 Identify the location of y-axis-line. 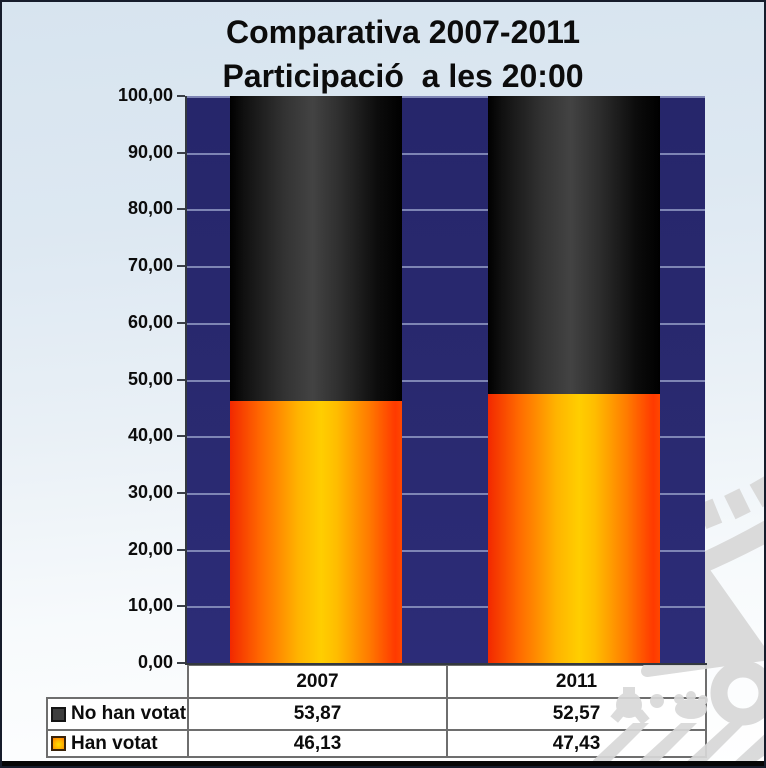
(186, 380).